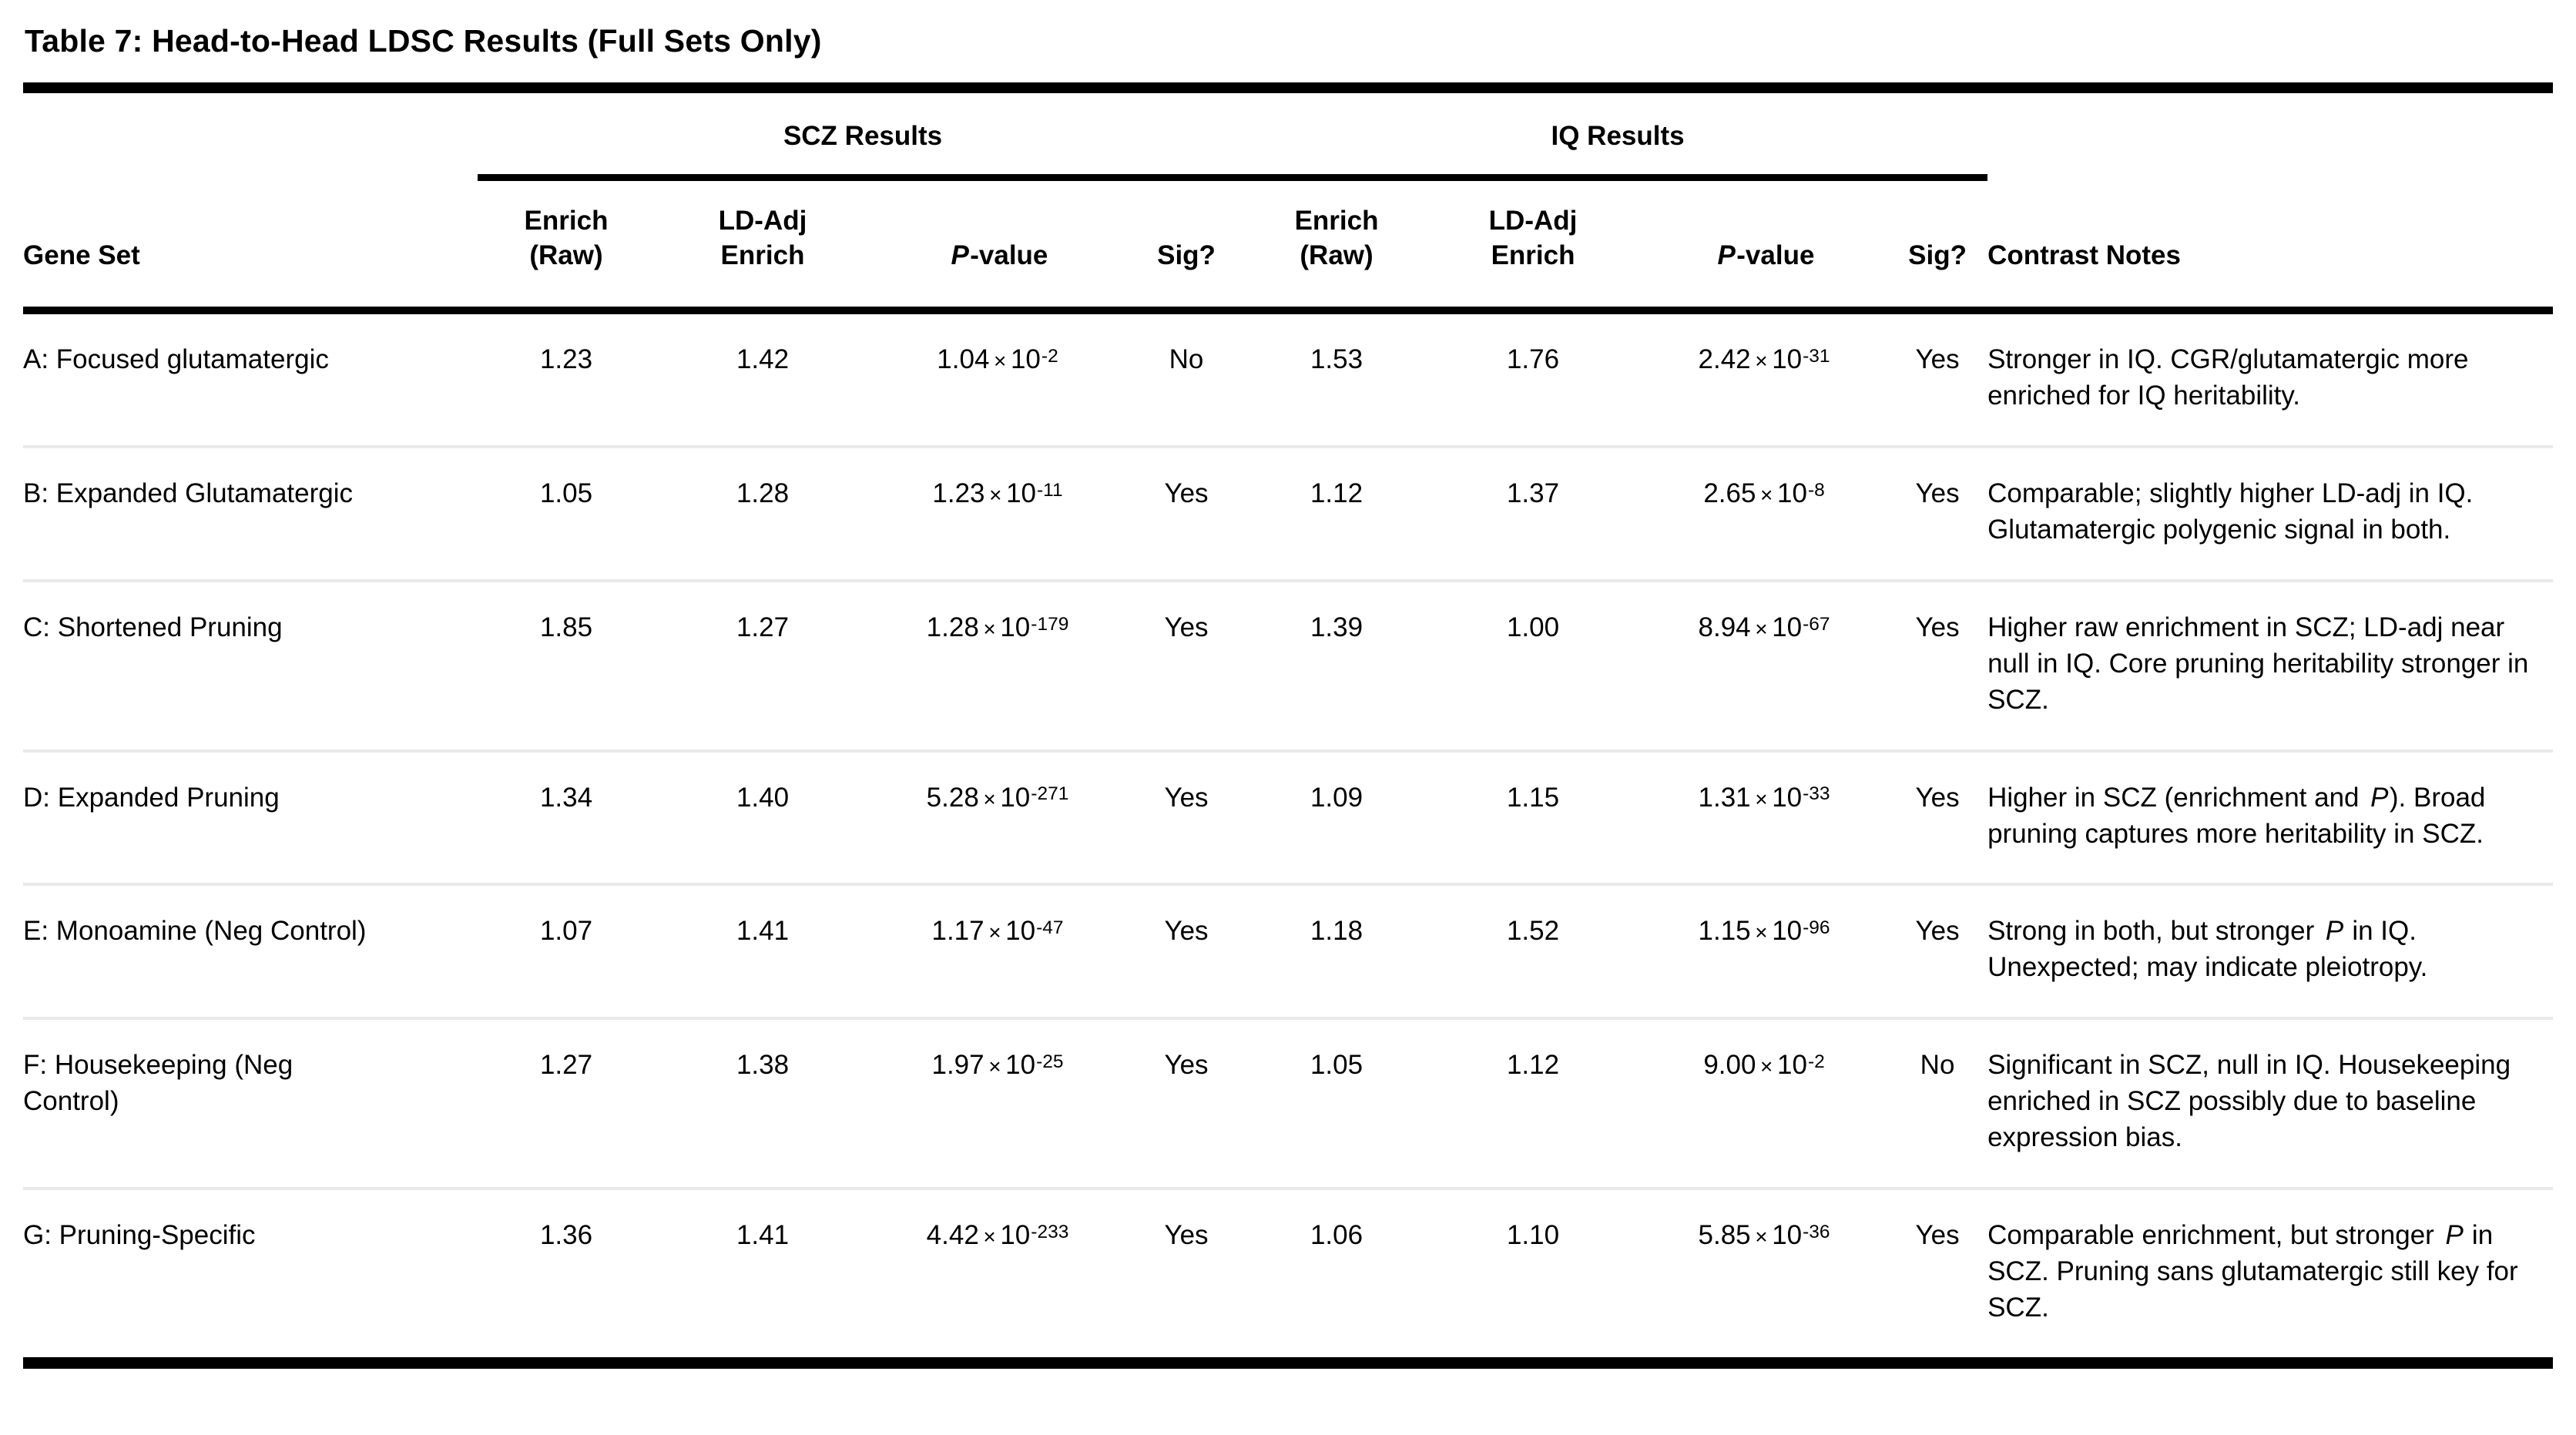  I want to click on iq-ld-adj-cell: 1.37, so click(1533, 513).